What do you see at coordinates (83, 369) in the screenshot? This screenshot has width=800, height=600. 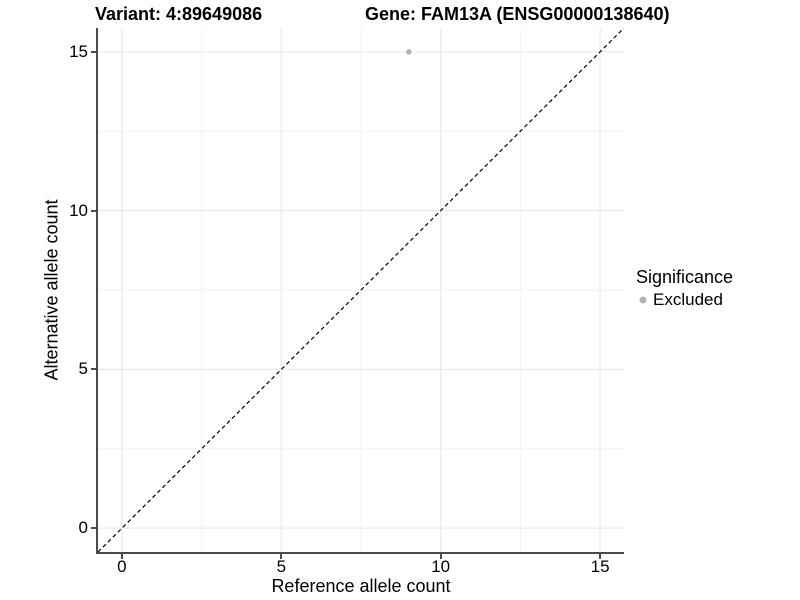 I see `y-tick-label: 5` at bounding box center [83, 369].